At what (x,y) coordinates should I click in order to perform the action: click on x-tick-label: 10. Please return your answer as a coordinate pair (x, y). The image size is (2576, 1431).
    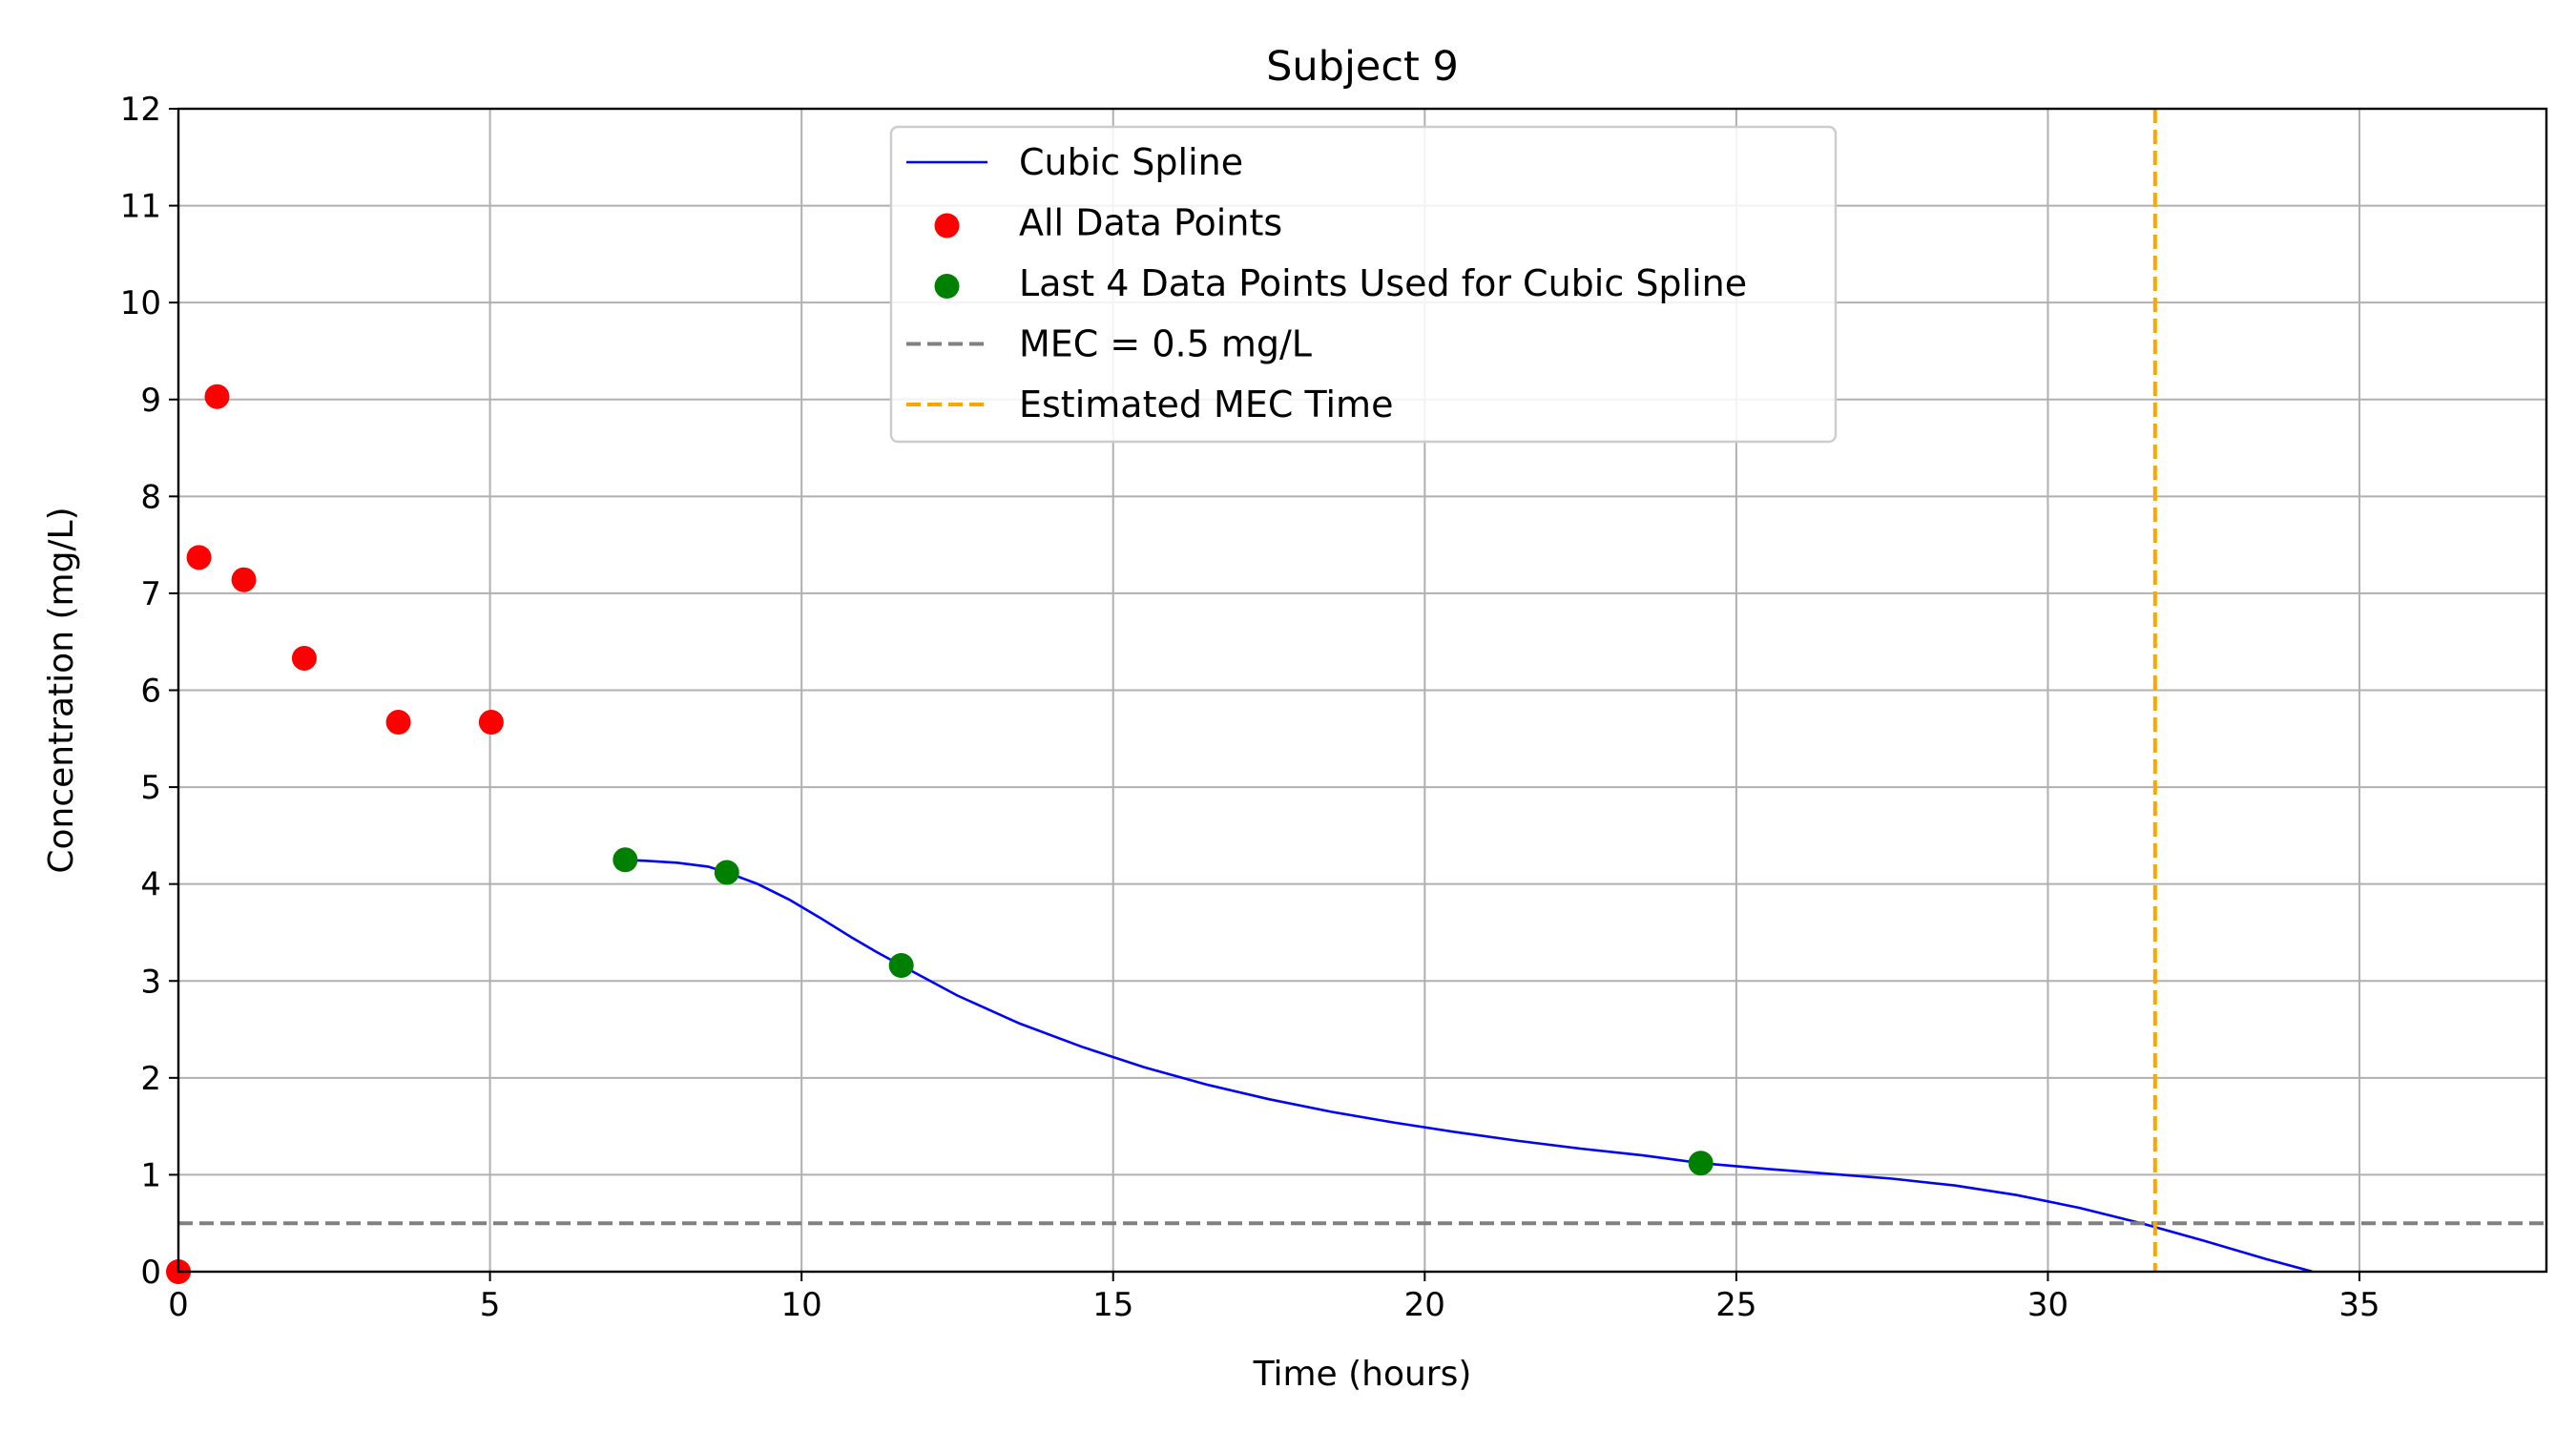
    Looking at the image, I should click on (801, 1305).